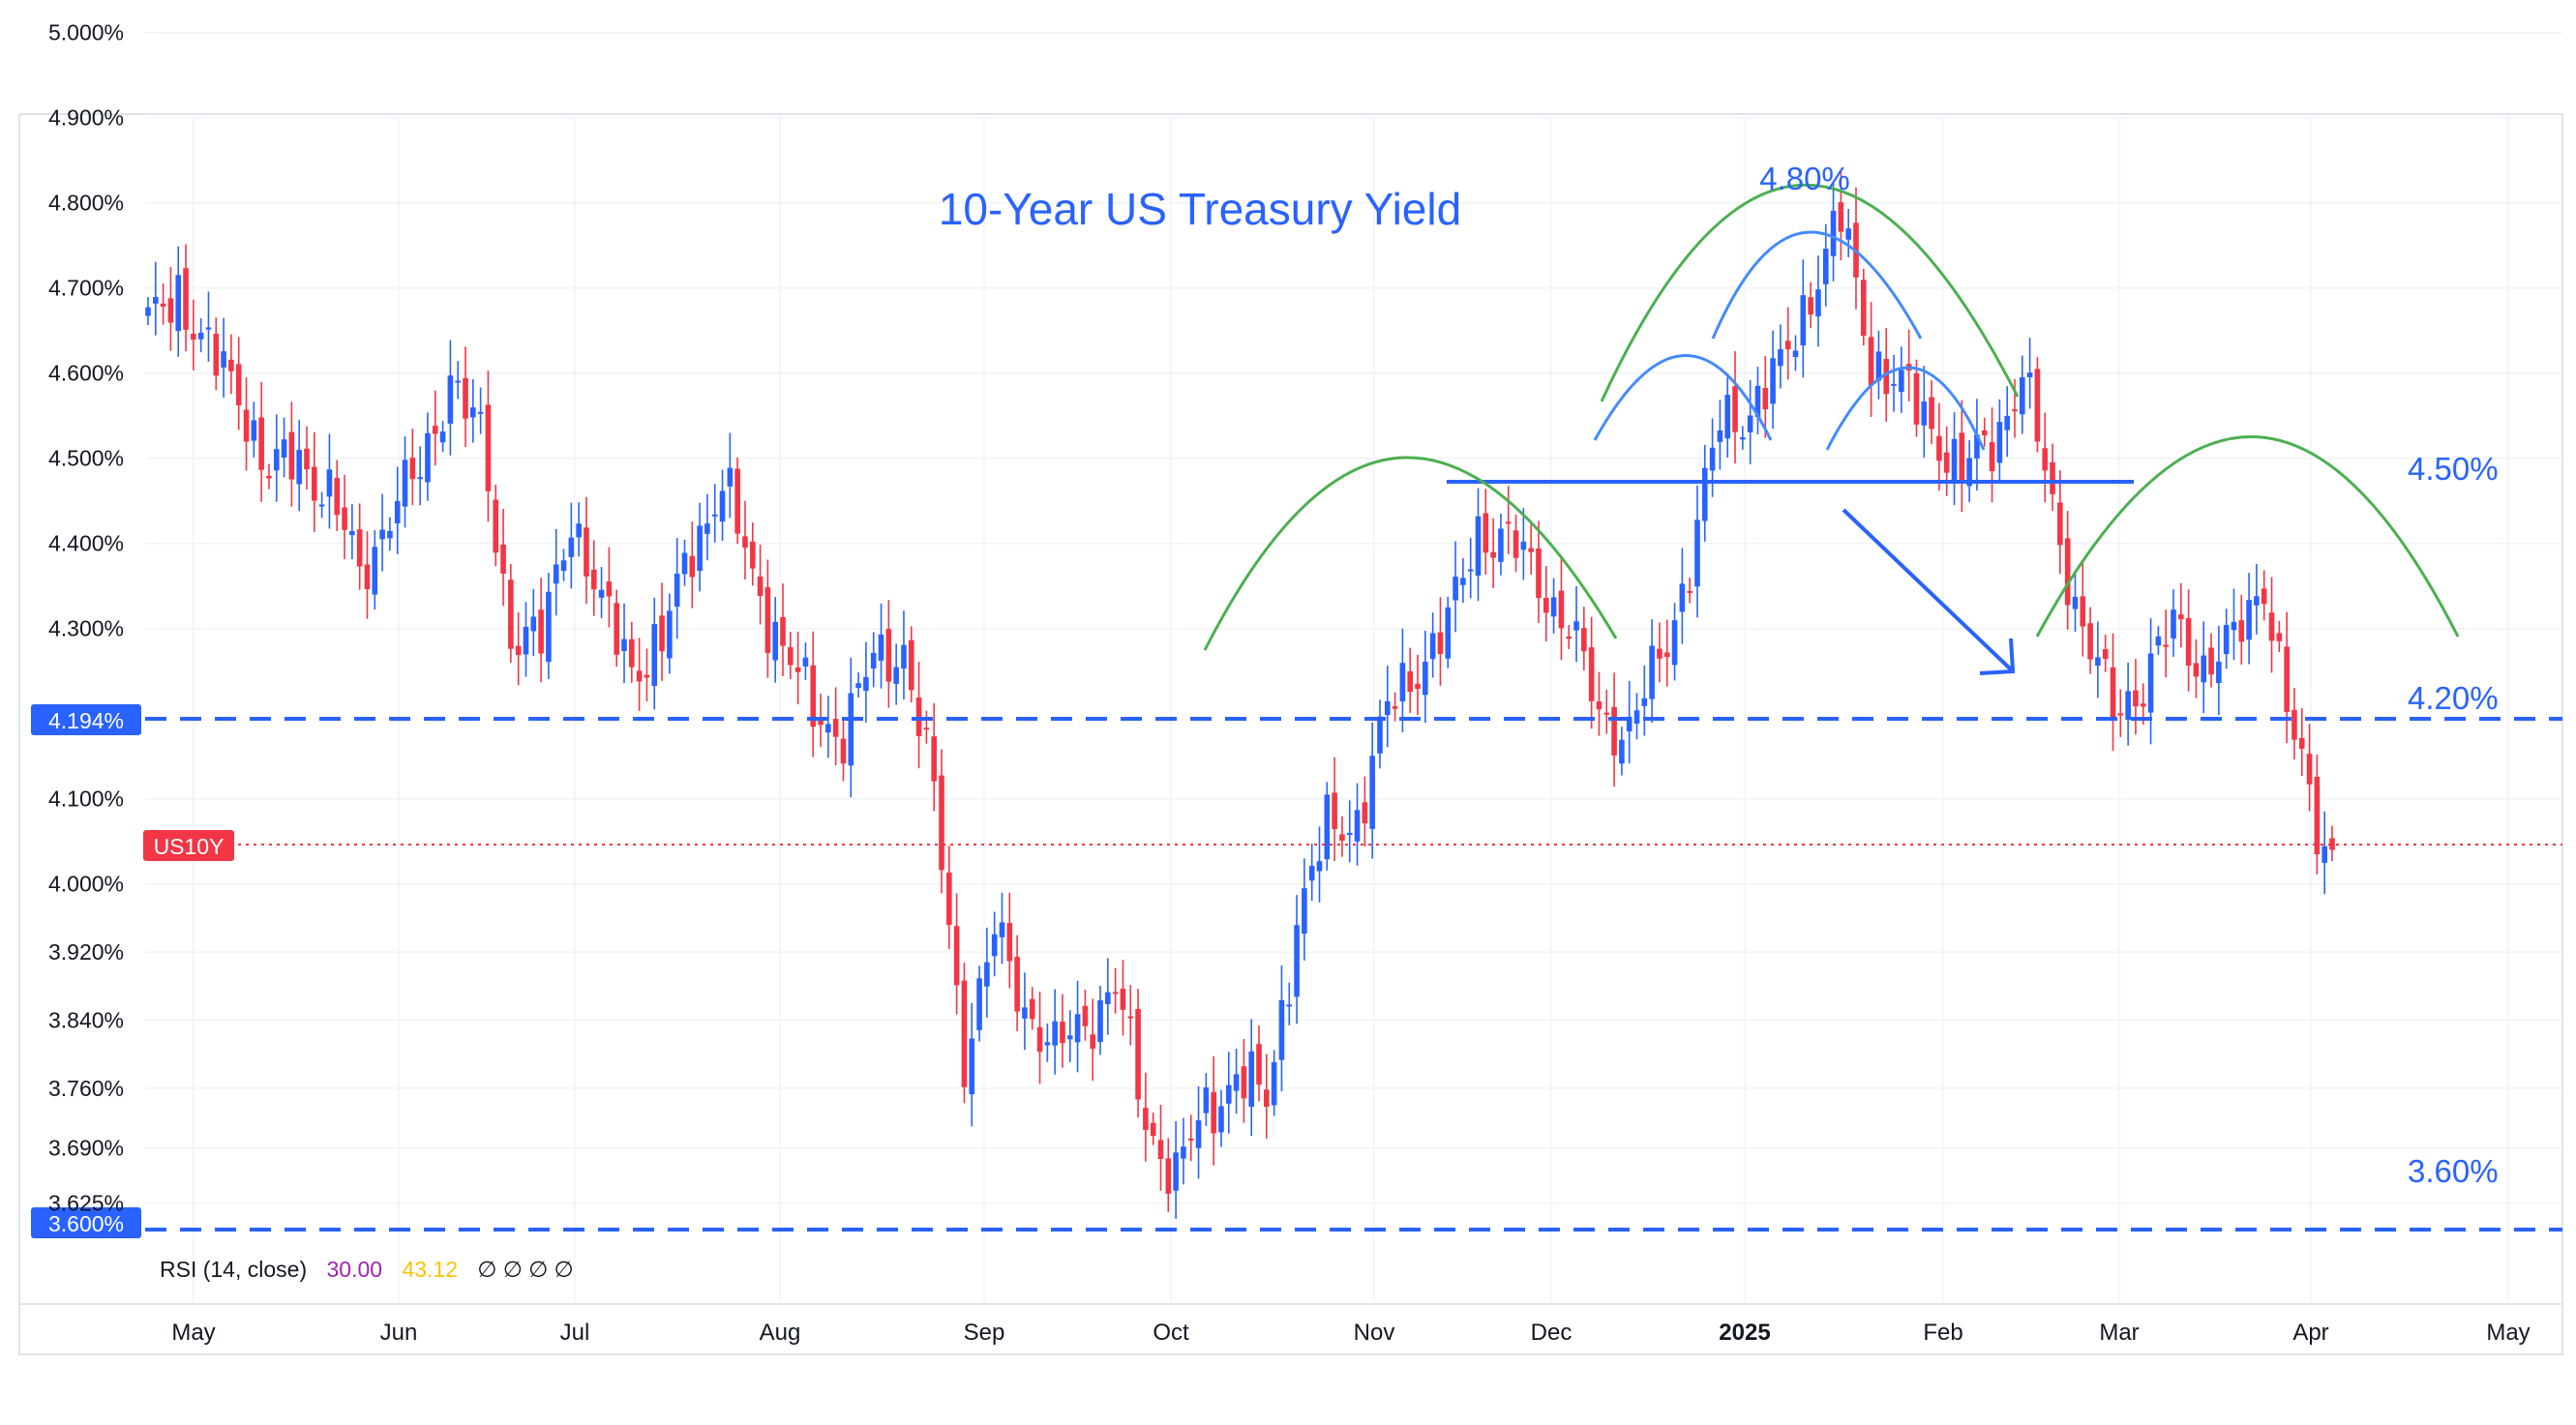  I want to click on y-tick-label: 4.600%, so click(86, 373).